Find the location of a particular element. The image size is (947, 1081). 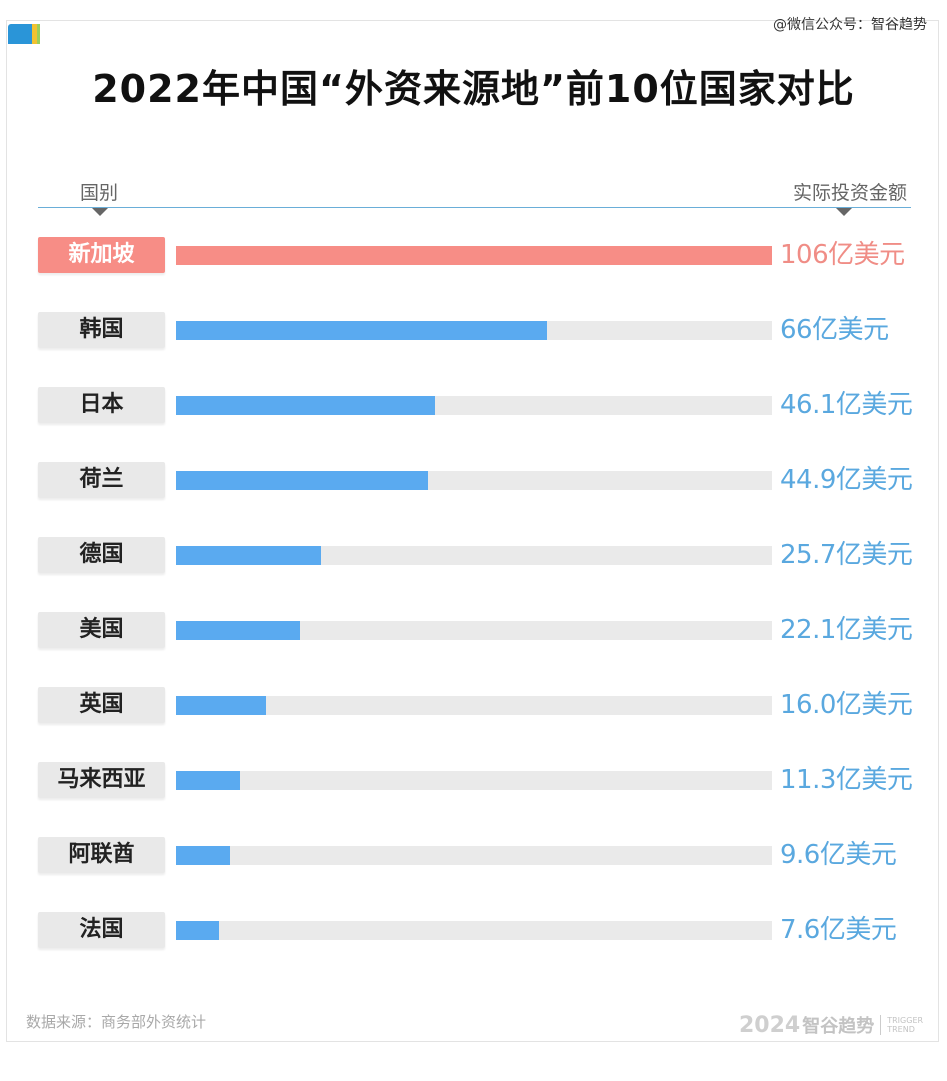

bar-row: 法国 7.6亿美元 is located at coordinates (473, 930).